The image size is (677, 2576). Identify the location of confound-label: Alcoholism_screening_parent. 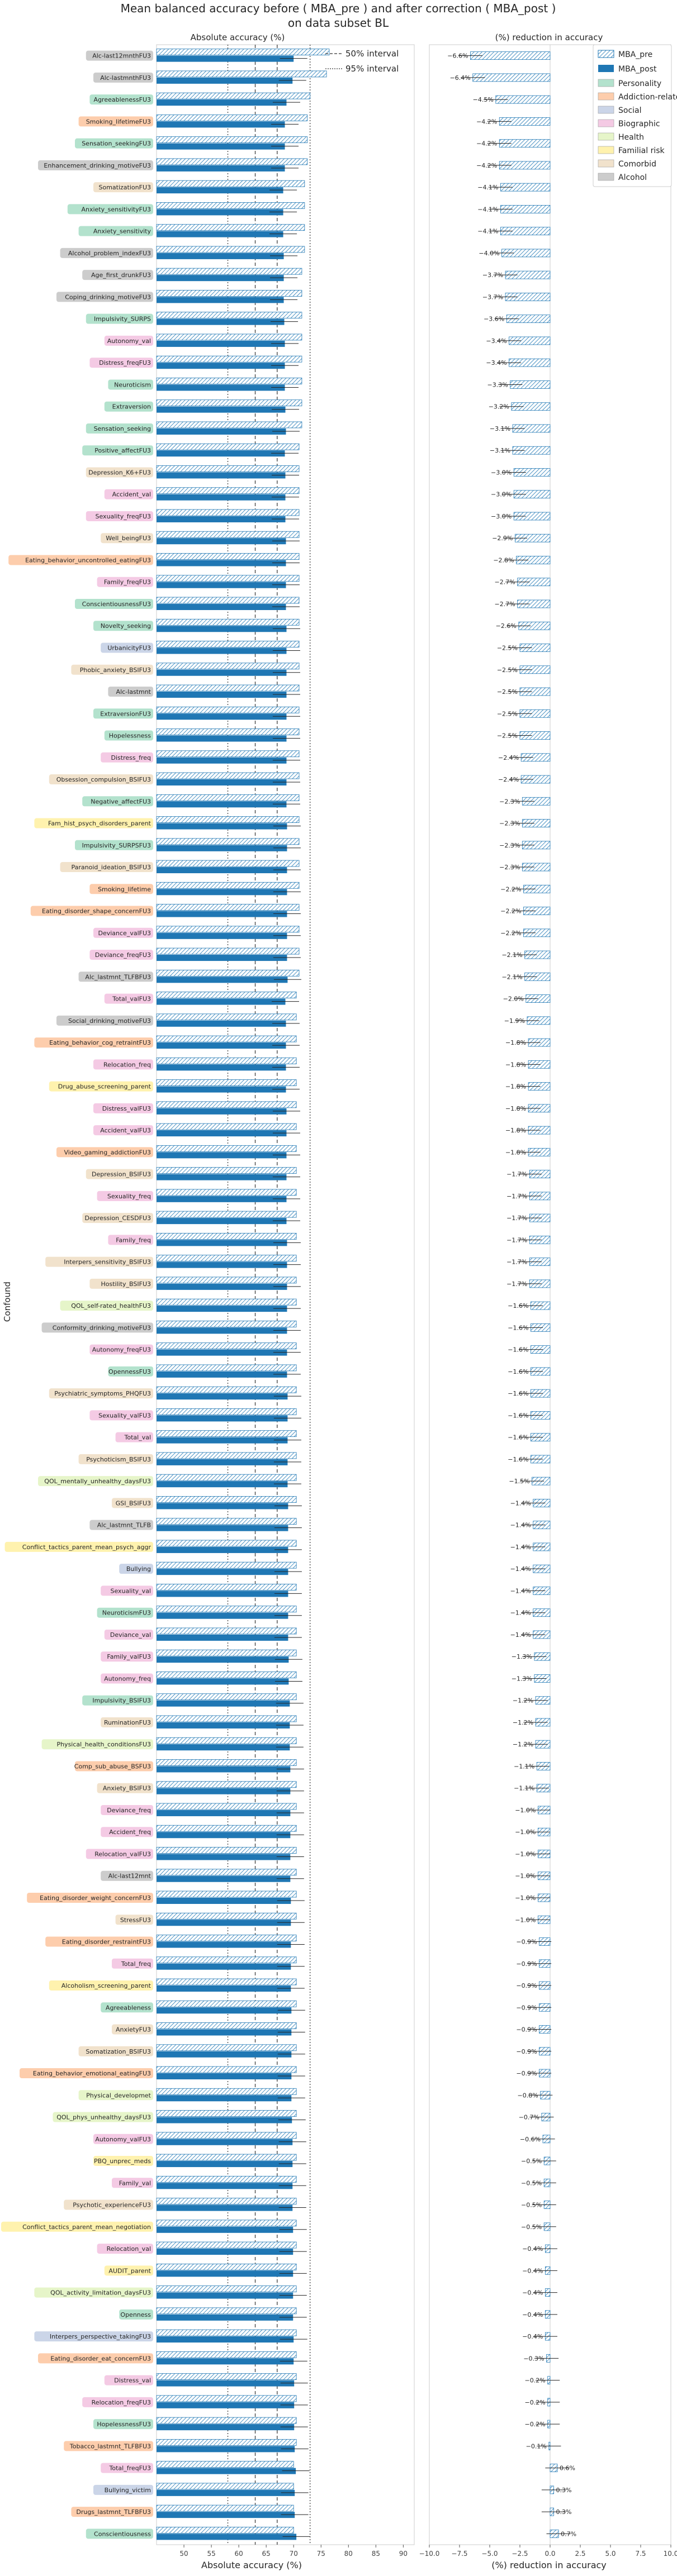
(101, 1985).